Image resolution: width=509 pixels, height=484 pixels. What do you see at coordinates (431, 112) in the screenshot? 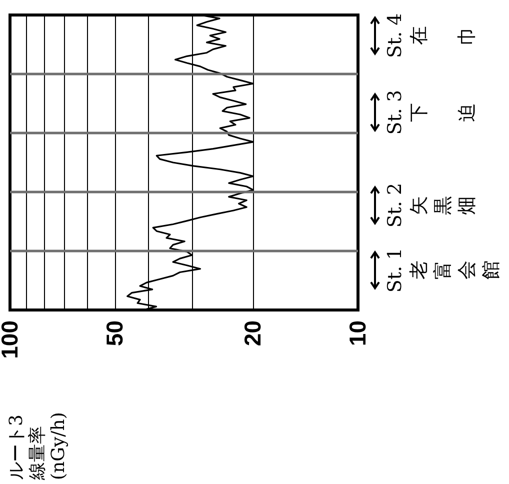
I see `text: St. 3 下迫` at bounding box center [431, 112].